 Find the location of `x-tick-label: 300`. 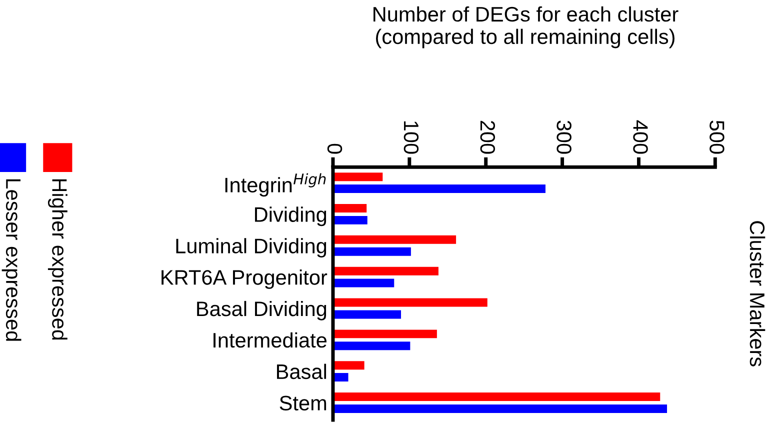

x-tick-label: 300 is located at coordinates (564, 137).